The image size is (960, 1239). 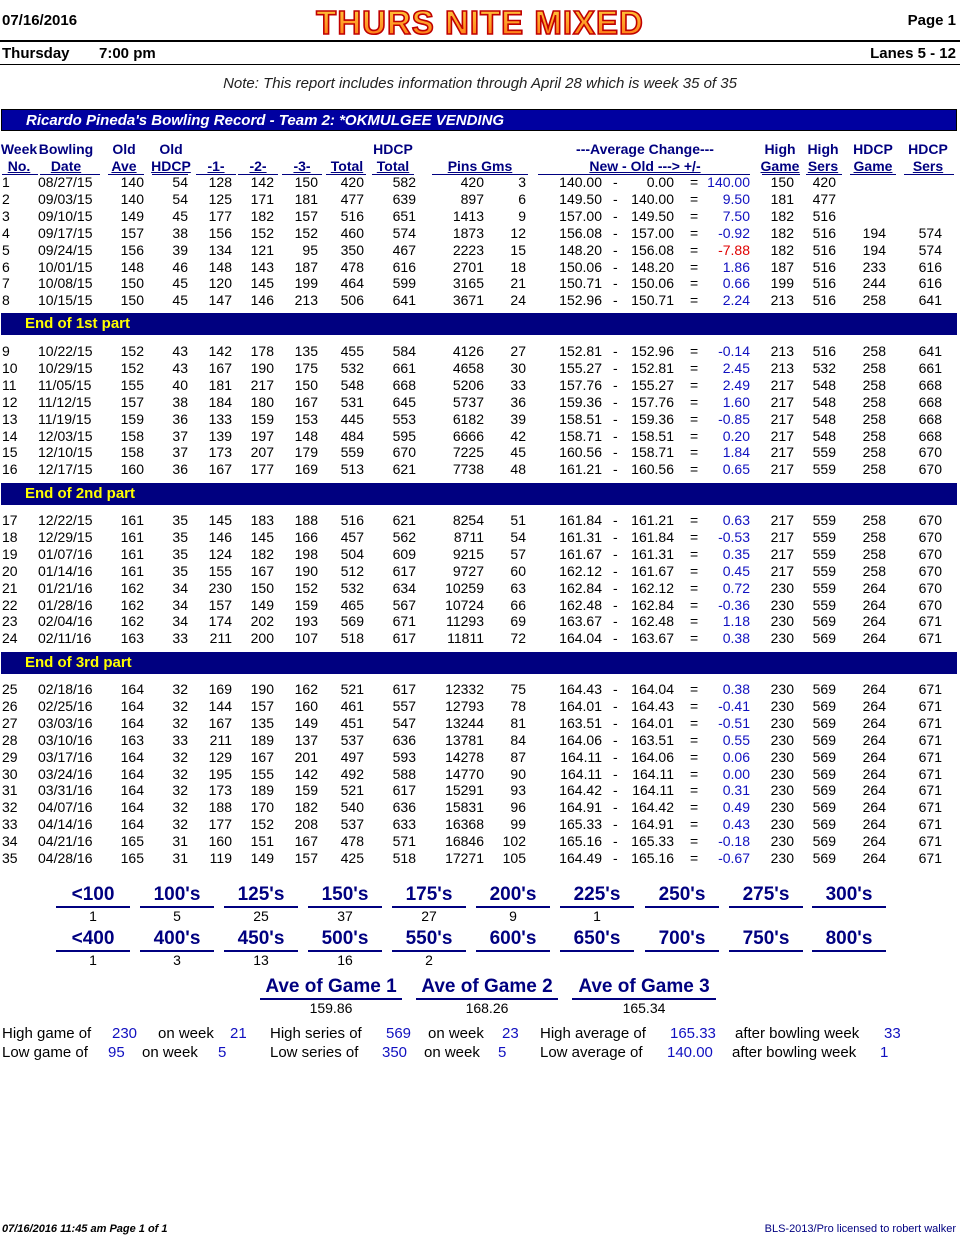 What do you see at coordinates (597, 940) in the screenshot?
I see `series-range: 650's` at bounding box center [597, 940].